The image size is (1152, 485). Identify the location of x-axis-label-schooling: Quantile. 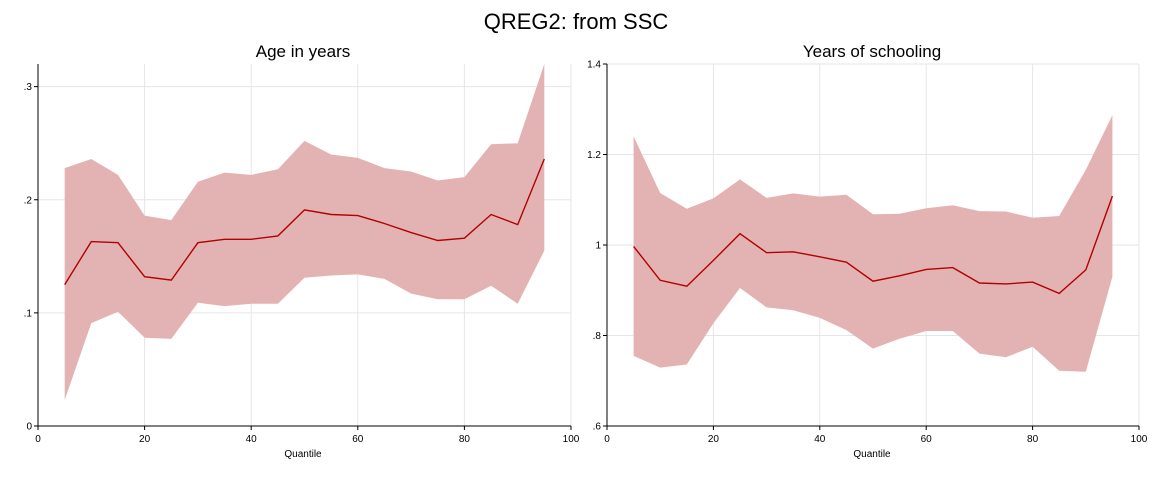
(872, 454).